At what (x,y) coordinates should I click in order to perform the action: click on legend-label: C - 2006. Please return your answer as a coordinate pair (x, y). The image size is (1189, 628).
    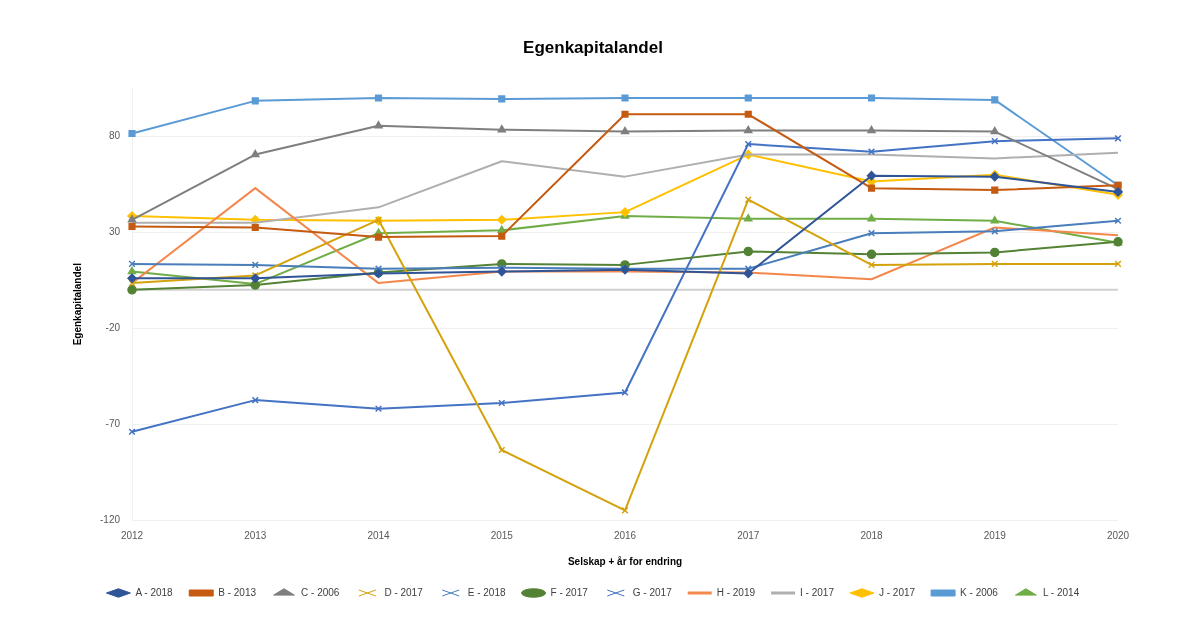
    Looking at the image, I should click on (320, 592).